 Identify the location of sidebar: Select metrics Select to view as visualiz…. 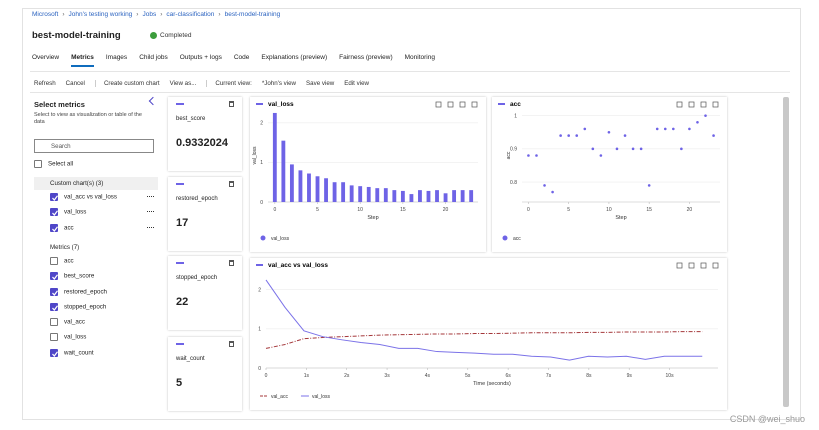
(94, 255).